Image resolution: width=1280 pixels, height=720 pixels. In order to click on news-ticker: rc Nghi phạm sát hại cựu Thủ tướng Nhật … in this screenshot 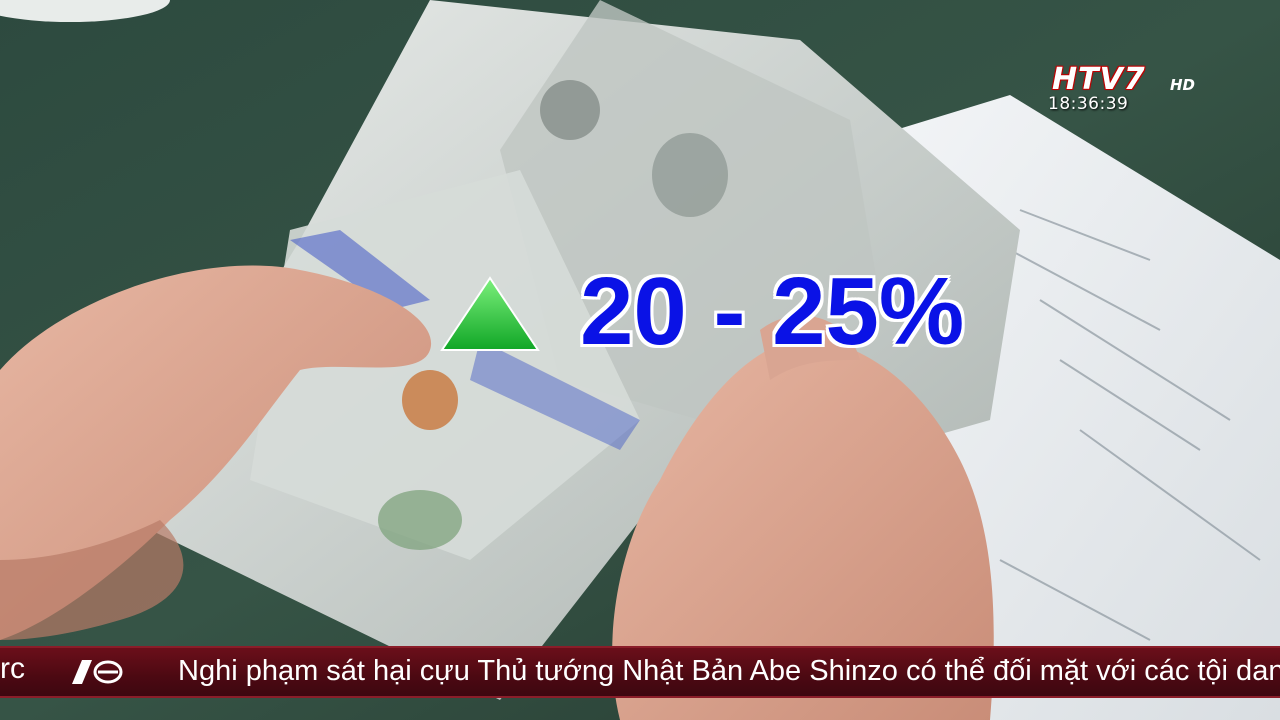, I will do `click(640, 672)`.